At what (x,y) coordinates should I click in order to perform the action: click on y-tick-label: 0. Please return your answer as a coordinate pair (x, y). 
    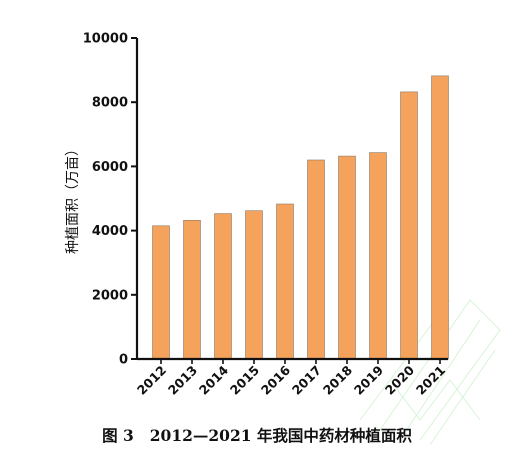
    Looking at the image, I should click on (123, 360).